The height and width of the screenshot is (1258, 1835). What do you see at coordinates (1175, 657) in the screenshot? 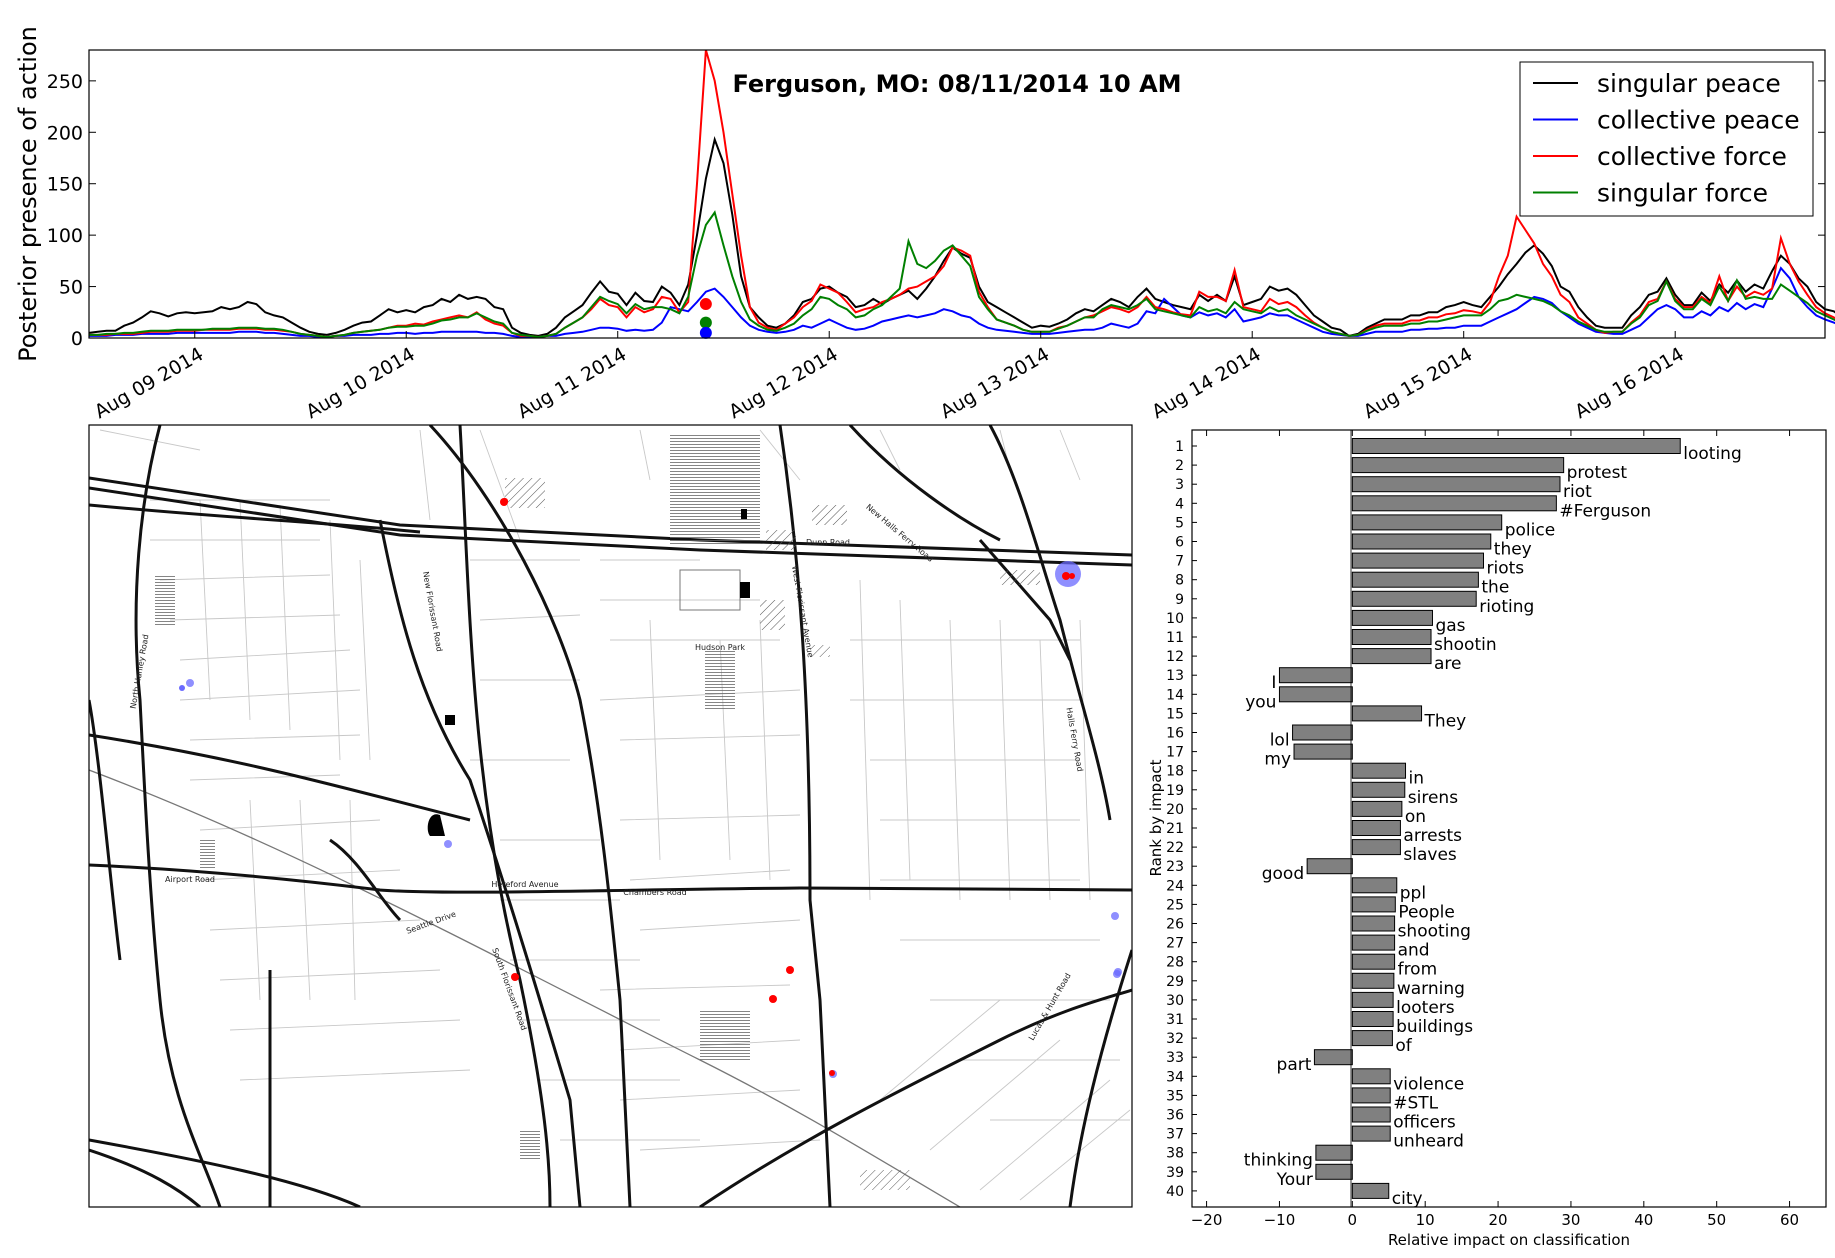
I see `bar-rank-label: 12` at bounding box center [1175, 657].